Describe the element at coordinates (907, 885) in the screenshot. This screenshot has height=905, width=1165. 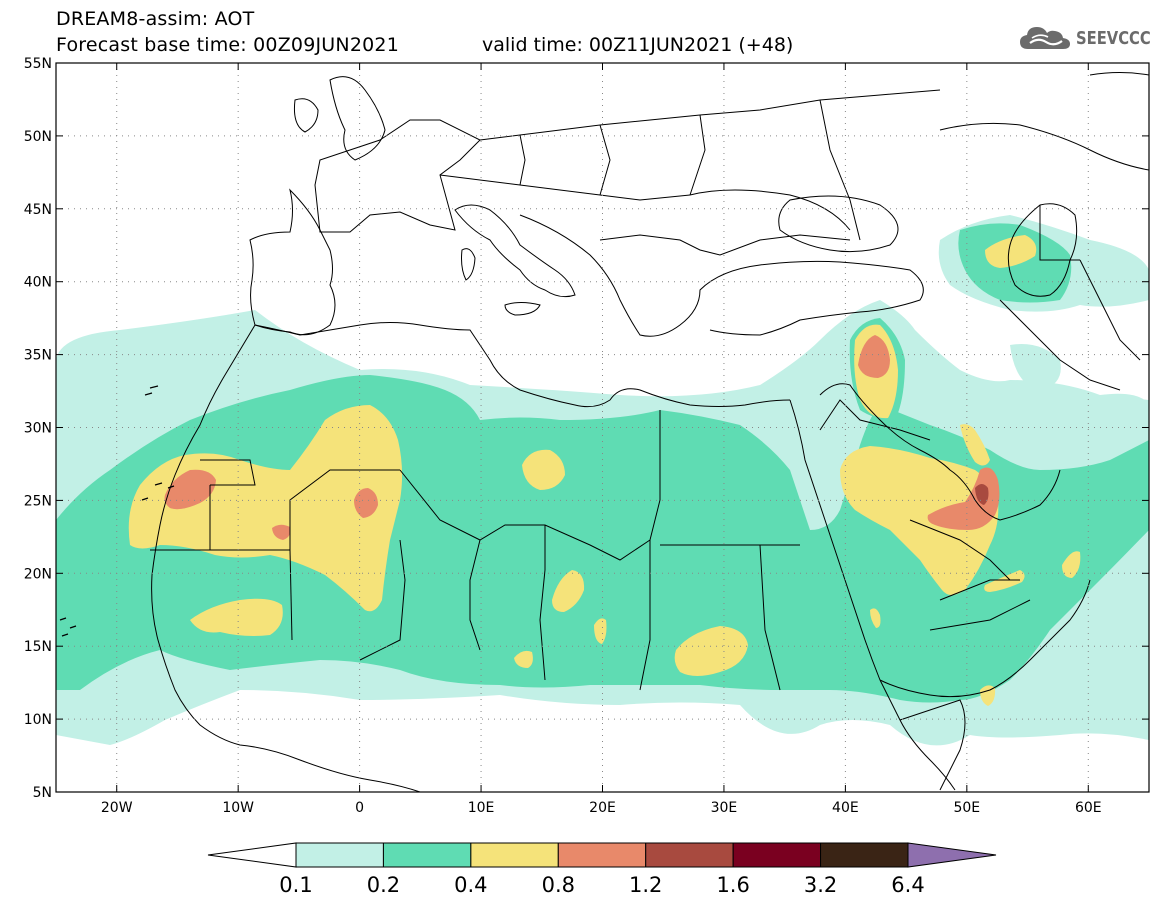
I see `colorbar-label: 6.4` at that location.